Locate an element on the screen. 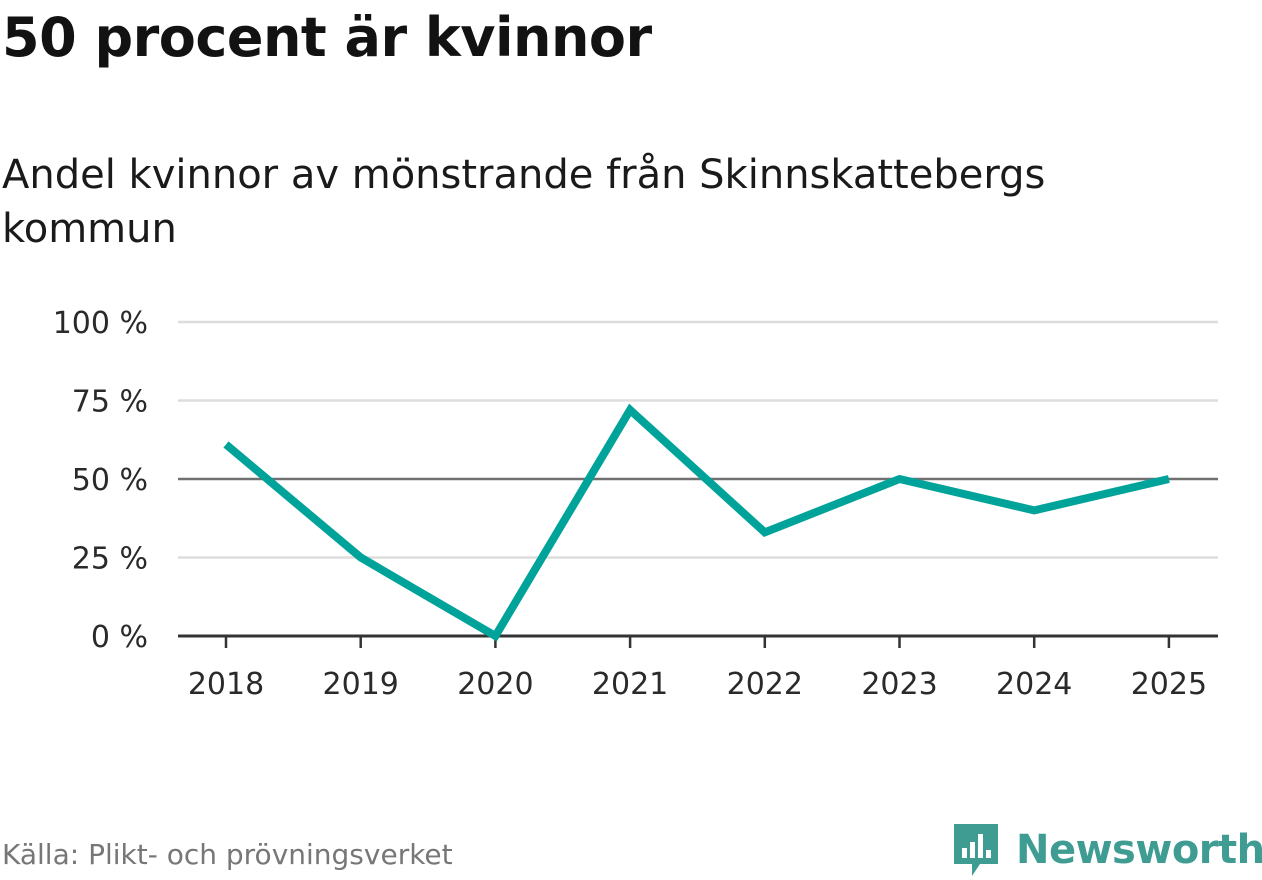  y-tick-label: 25 % is located at coordinates (110, 559).